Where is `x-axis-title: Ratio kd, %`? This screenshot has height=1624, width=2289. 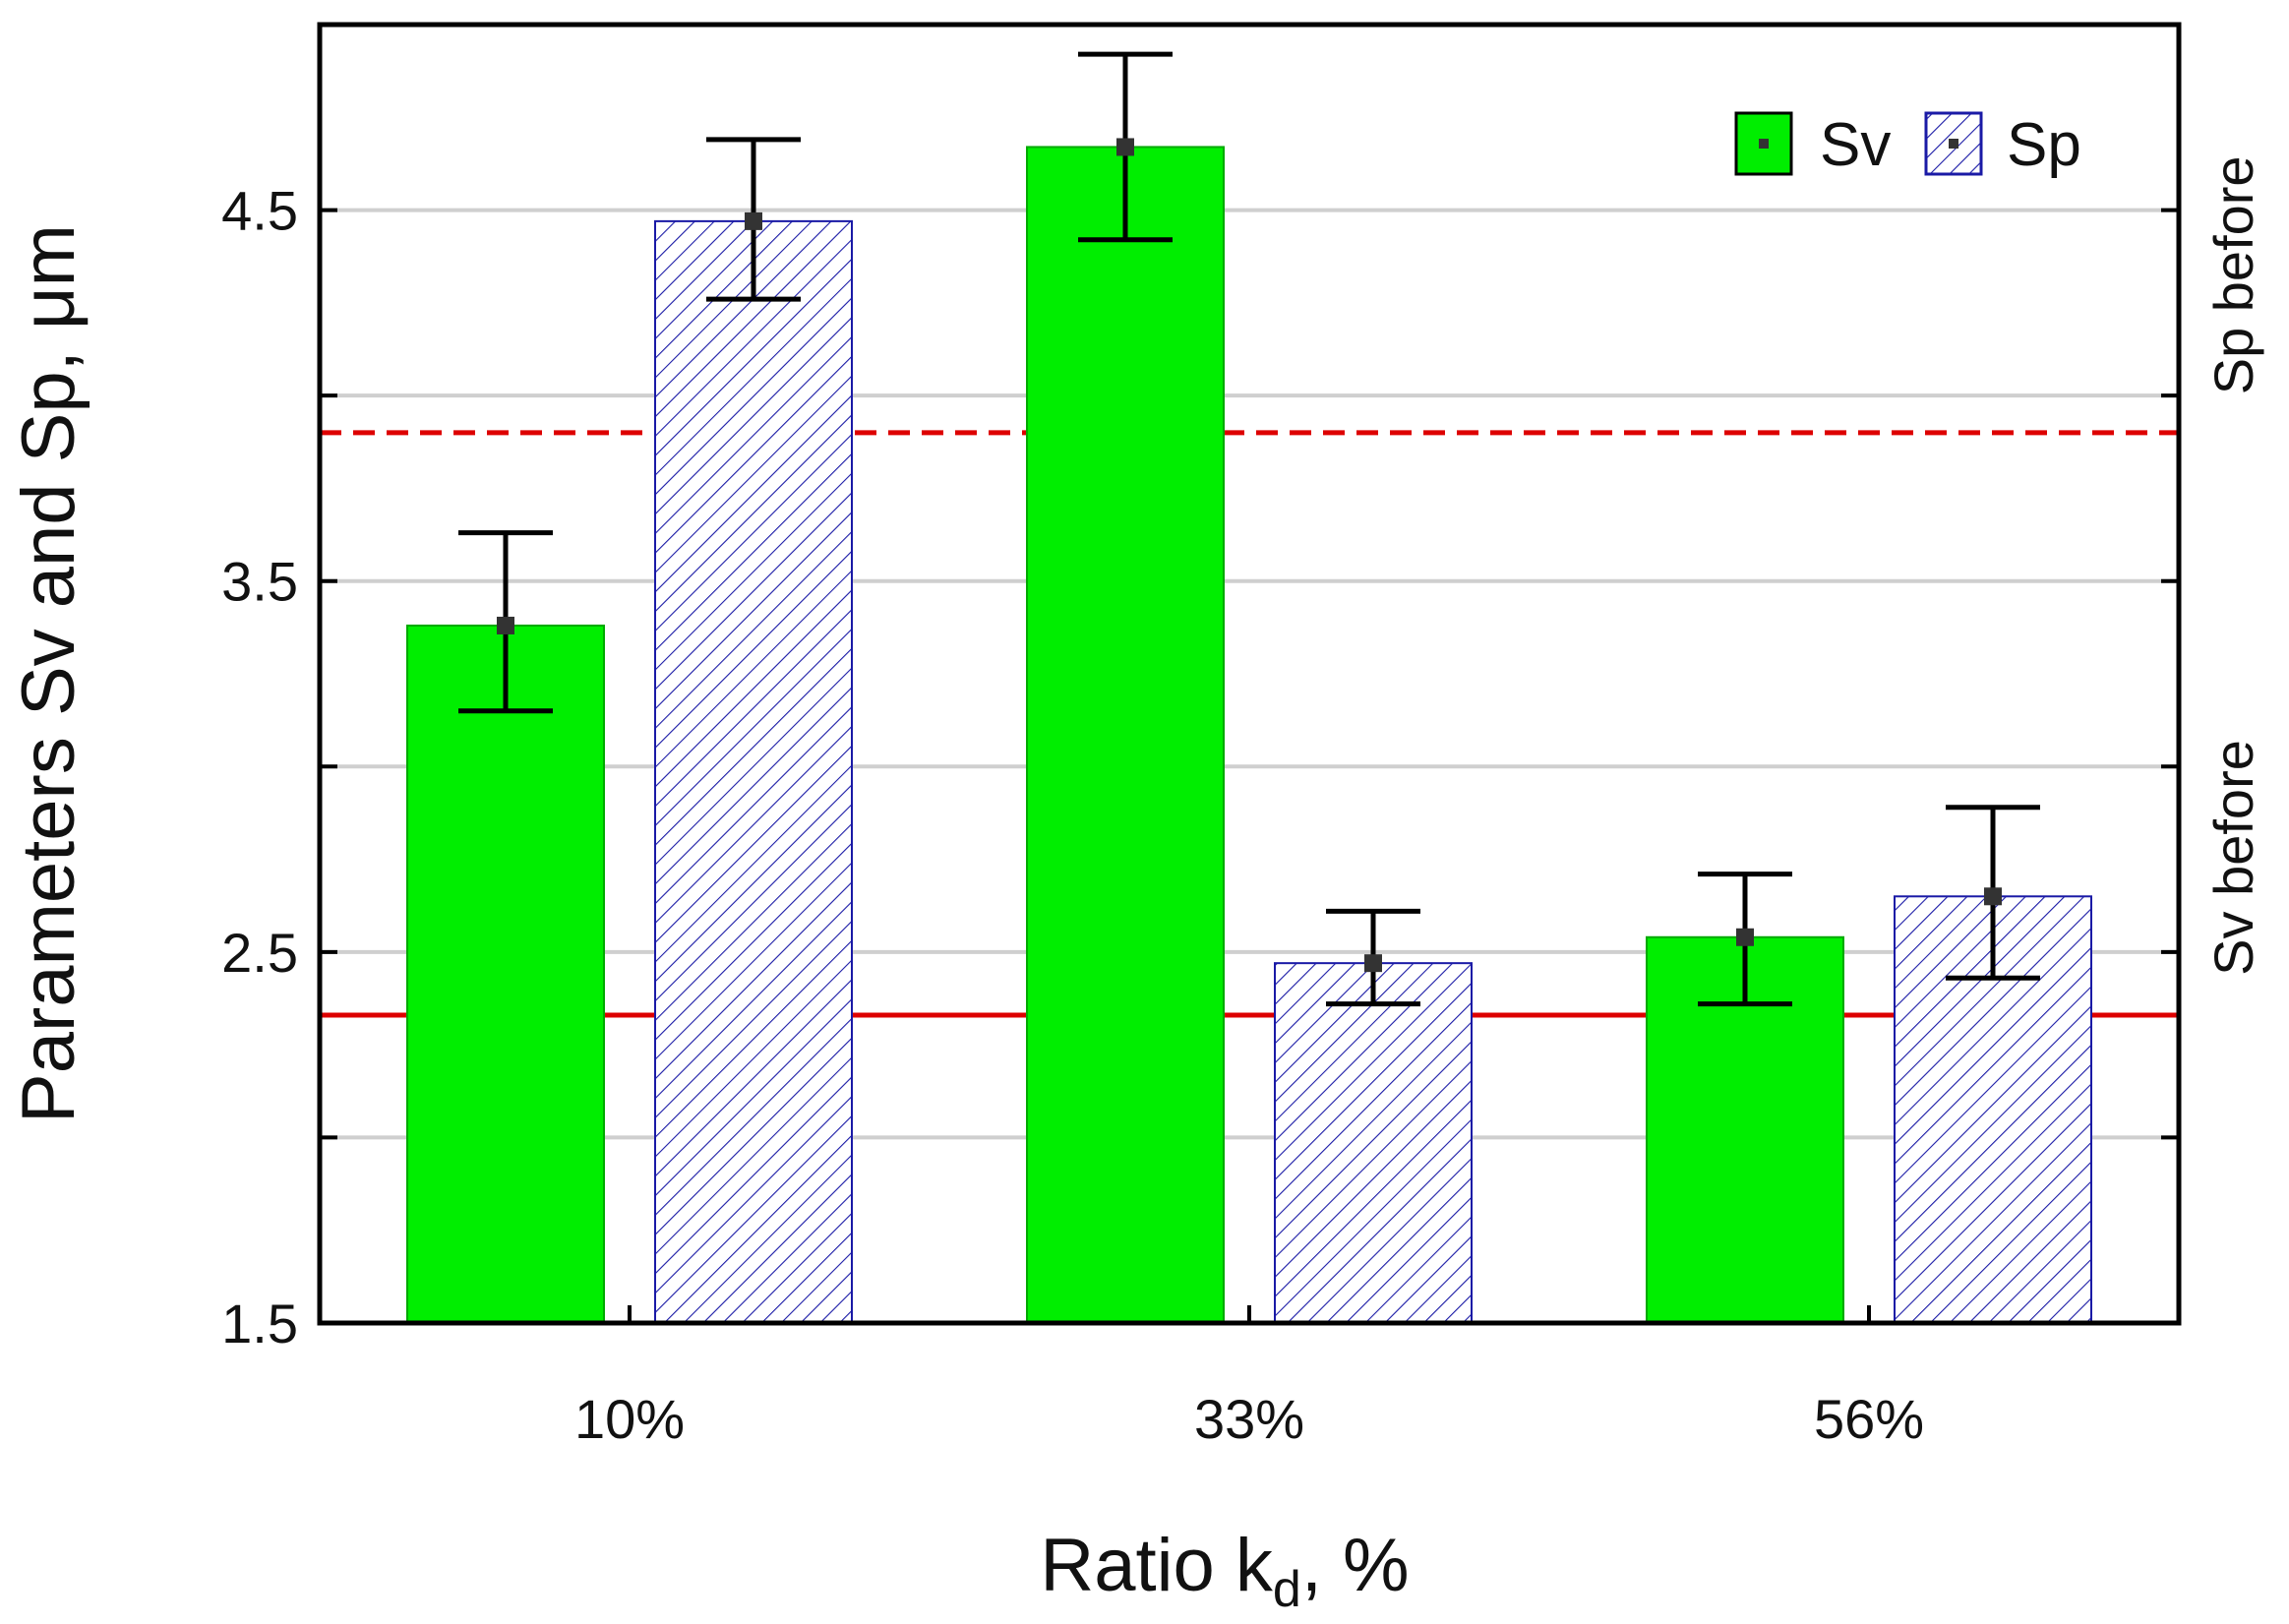 x-axis-title: Ratio kd, % is located at coordinates (1224, 1571).